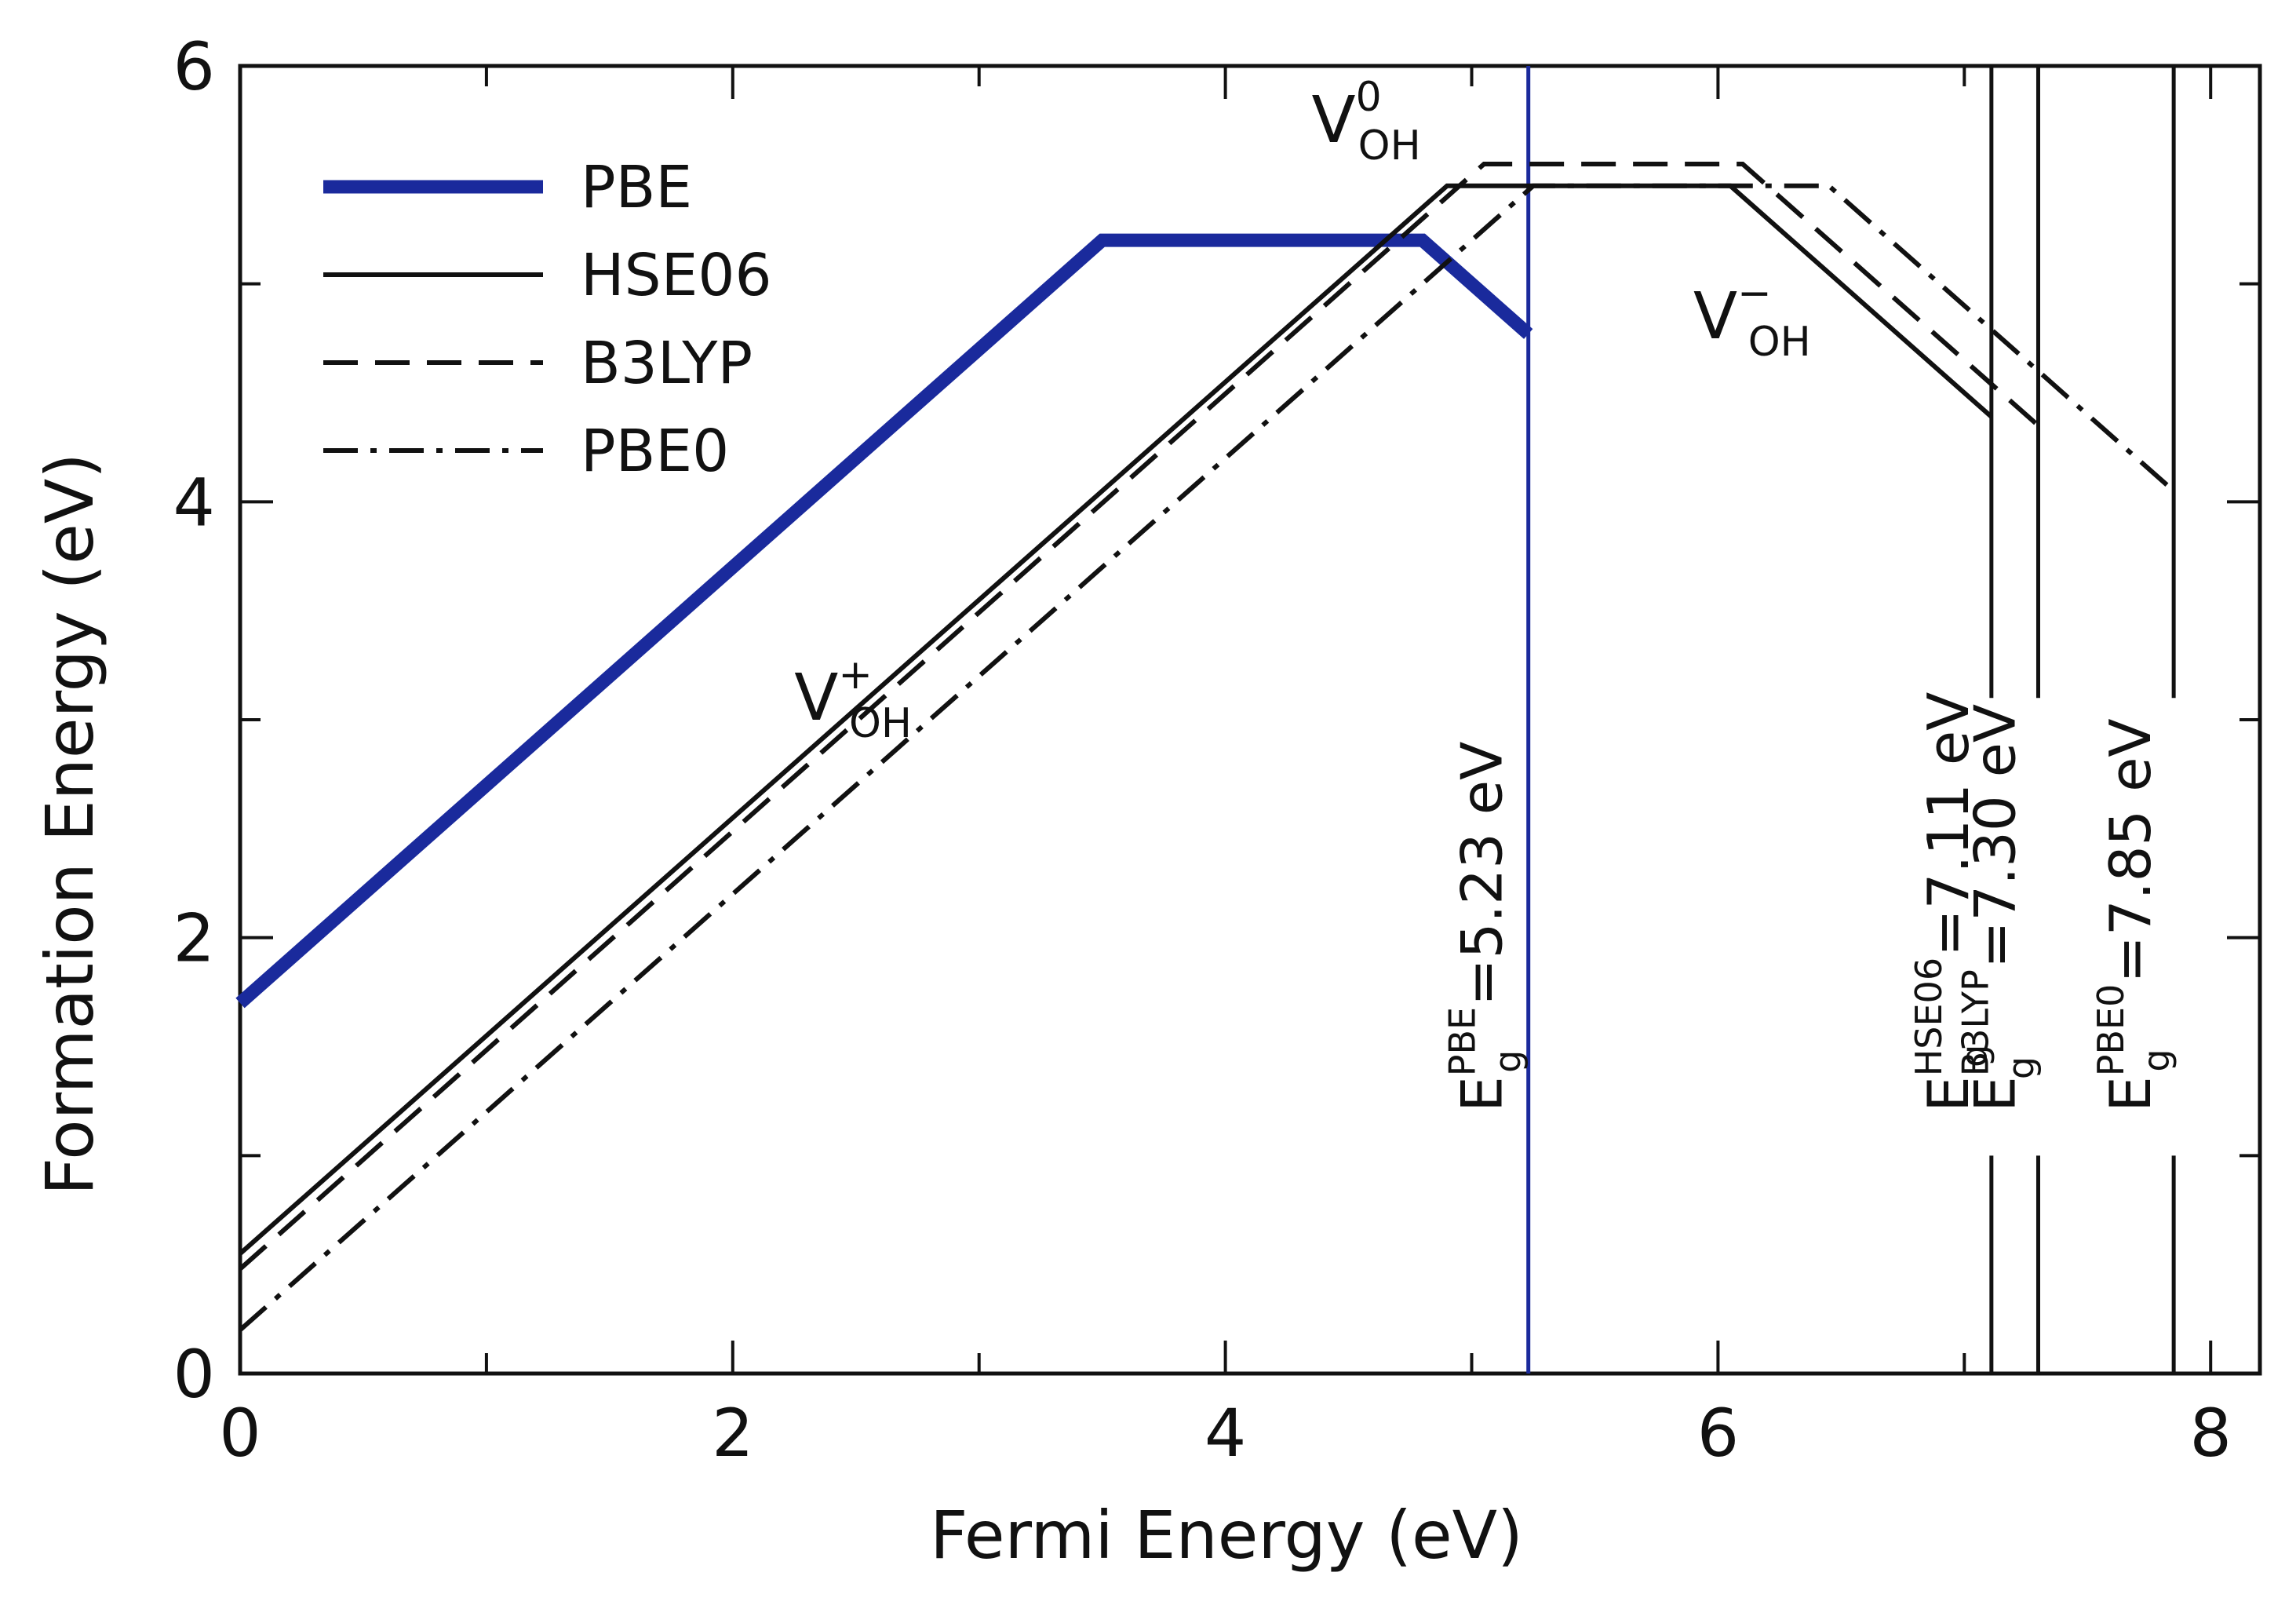 This screenshot has height=1609, width=2296. Describe the element at coordinates (853, 699) in the screenshot. I see `charge-state-label: V+ OH` at that location.